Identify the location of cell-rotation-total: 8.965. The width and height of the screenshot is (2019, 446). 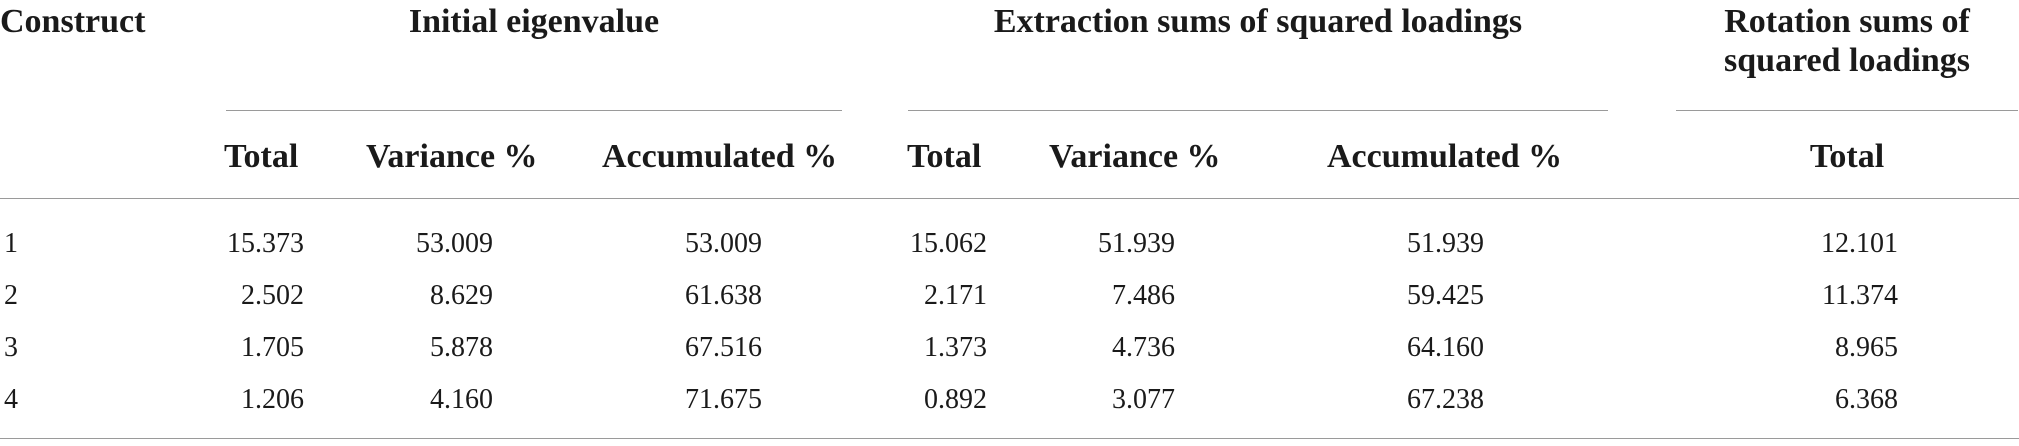
(1866, 347).